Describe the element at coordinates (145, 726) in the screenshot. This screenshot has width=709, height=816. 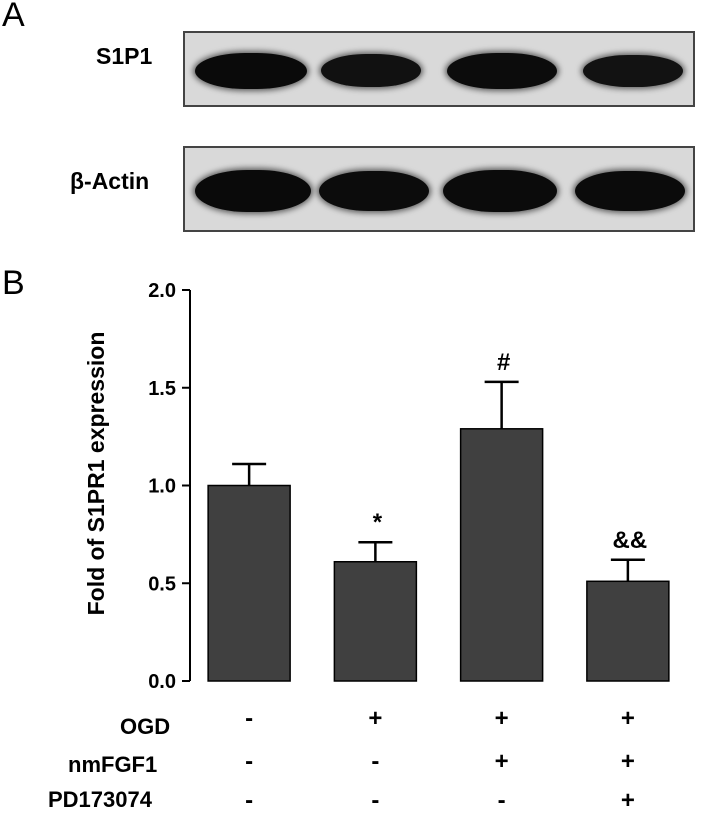
I see `condition-label-ogd: OGD` at that location.